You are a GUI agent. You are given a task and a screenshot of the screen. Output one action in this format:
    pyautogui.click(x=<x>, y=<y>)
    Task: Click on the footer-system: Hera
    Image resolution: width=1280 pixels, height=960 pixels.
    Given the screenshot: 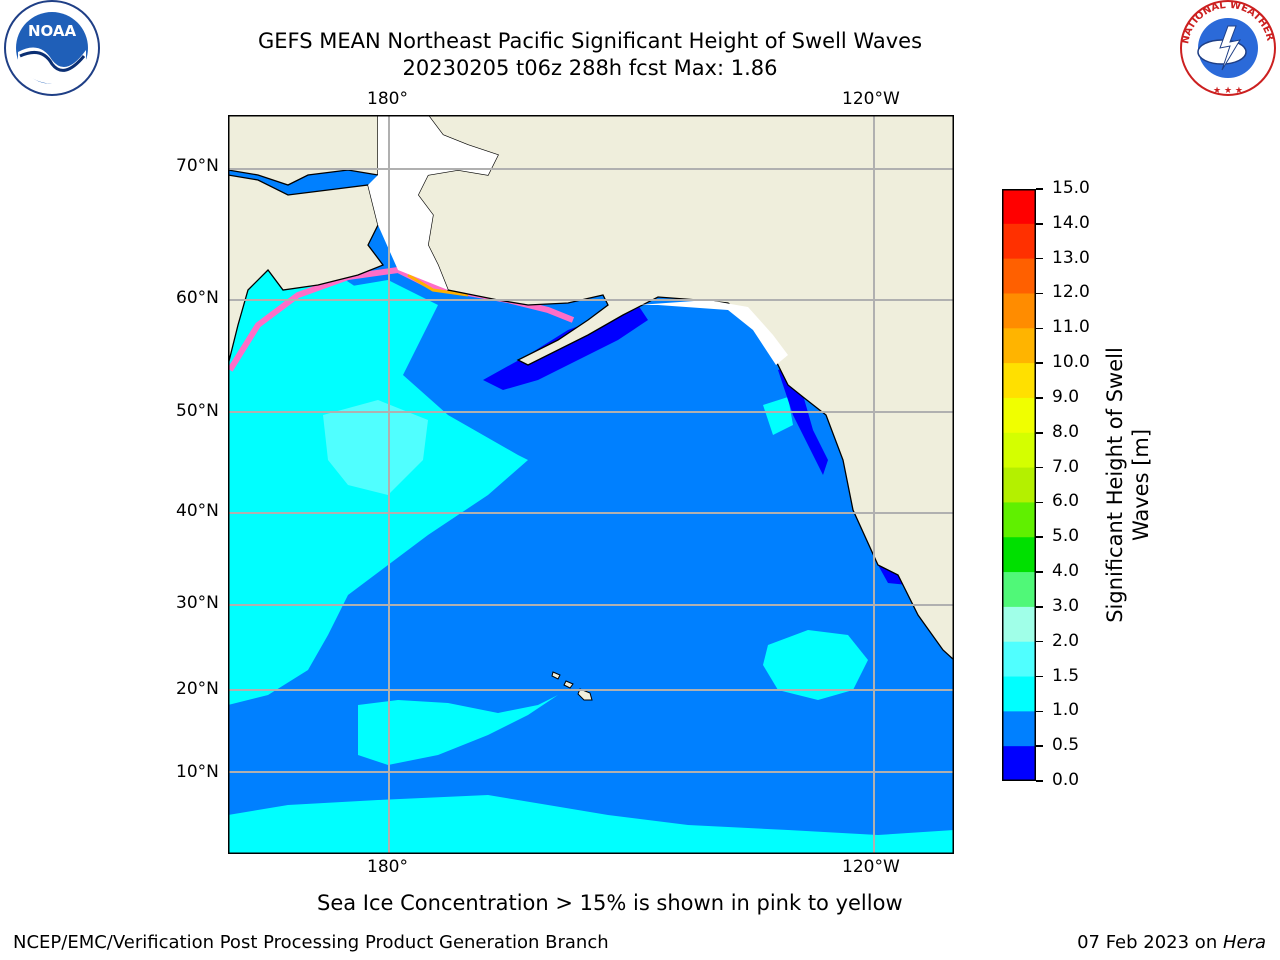 What is the action you would take?
    pyautogui.click(x=1244, y=942)
    